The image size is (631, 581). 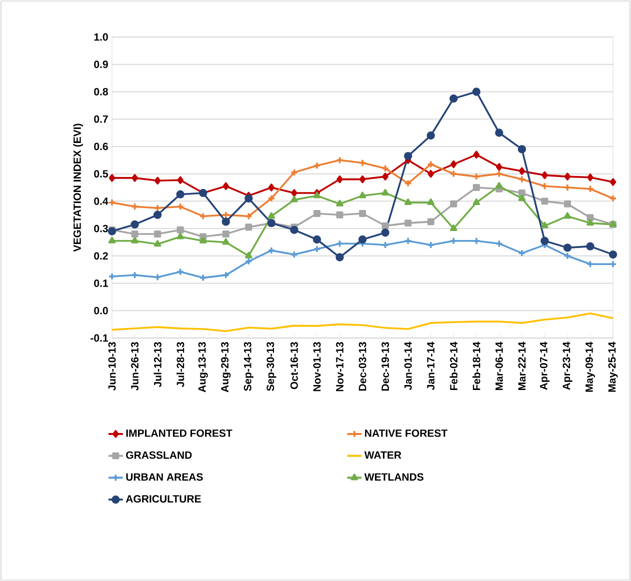 I want to click on legend-label: URBAN AREAS, so click(x=164, y=477).